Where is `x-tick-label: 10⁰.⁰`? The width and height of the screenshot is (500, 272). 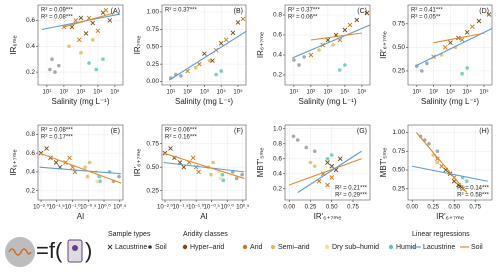
x-tick-label: 10⁰.⁰ is located at coordinates (104, 207).